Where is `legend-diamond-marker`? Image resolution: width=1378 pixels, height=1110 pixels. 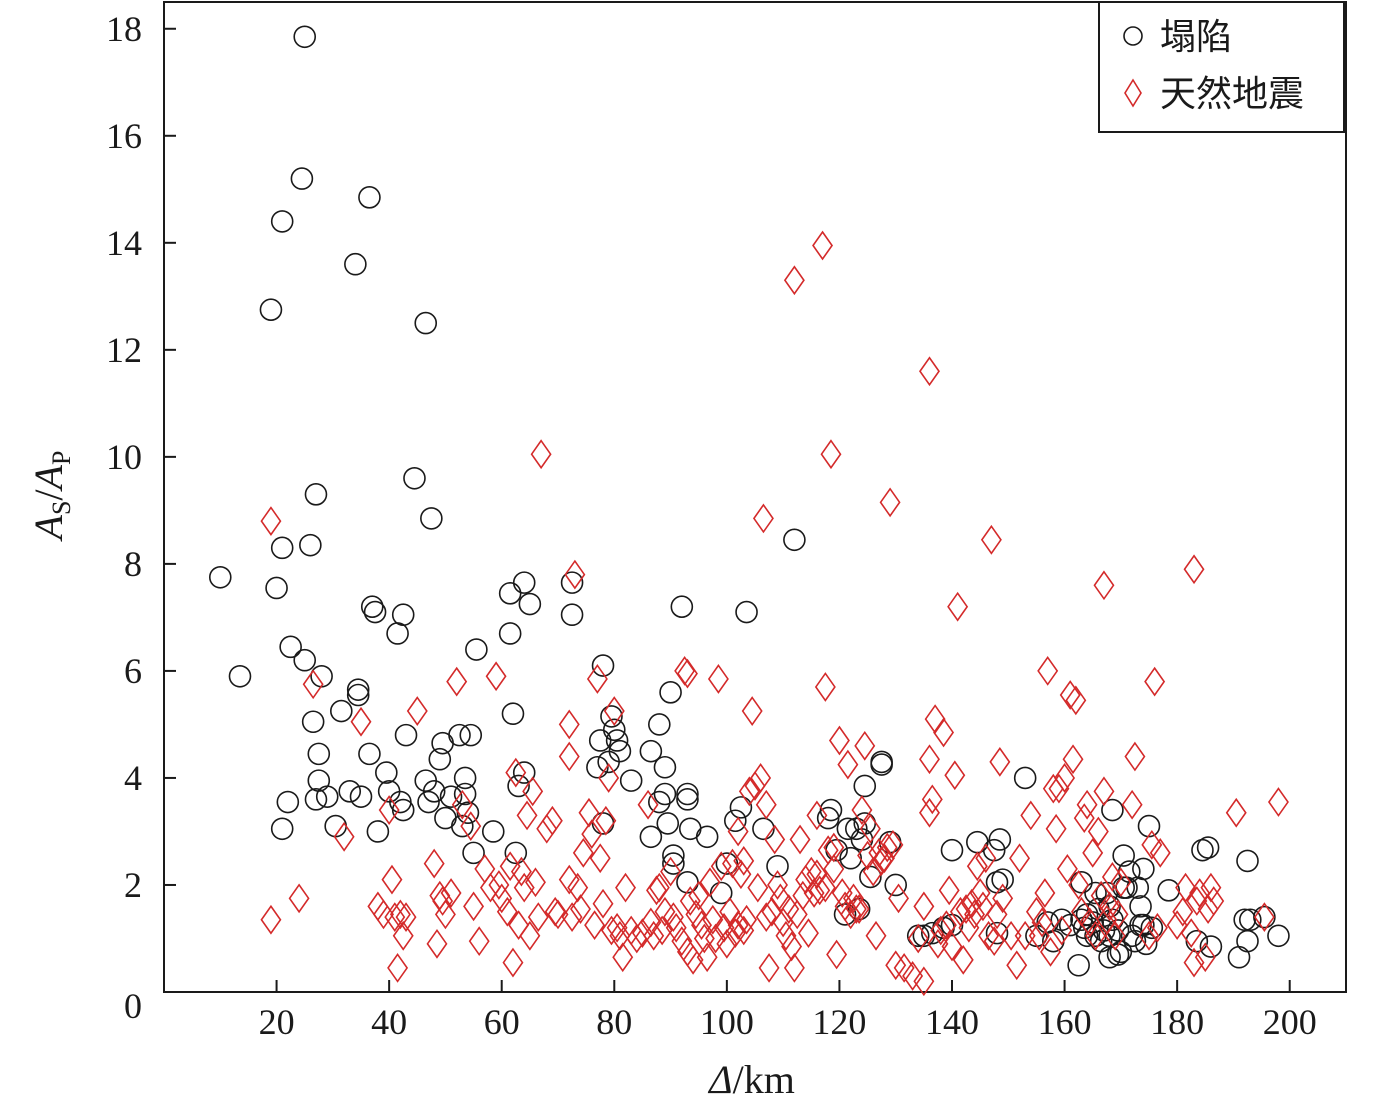 legend-diamond-marker is located at coordinates (1133, 93).